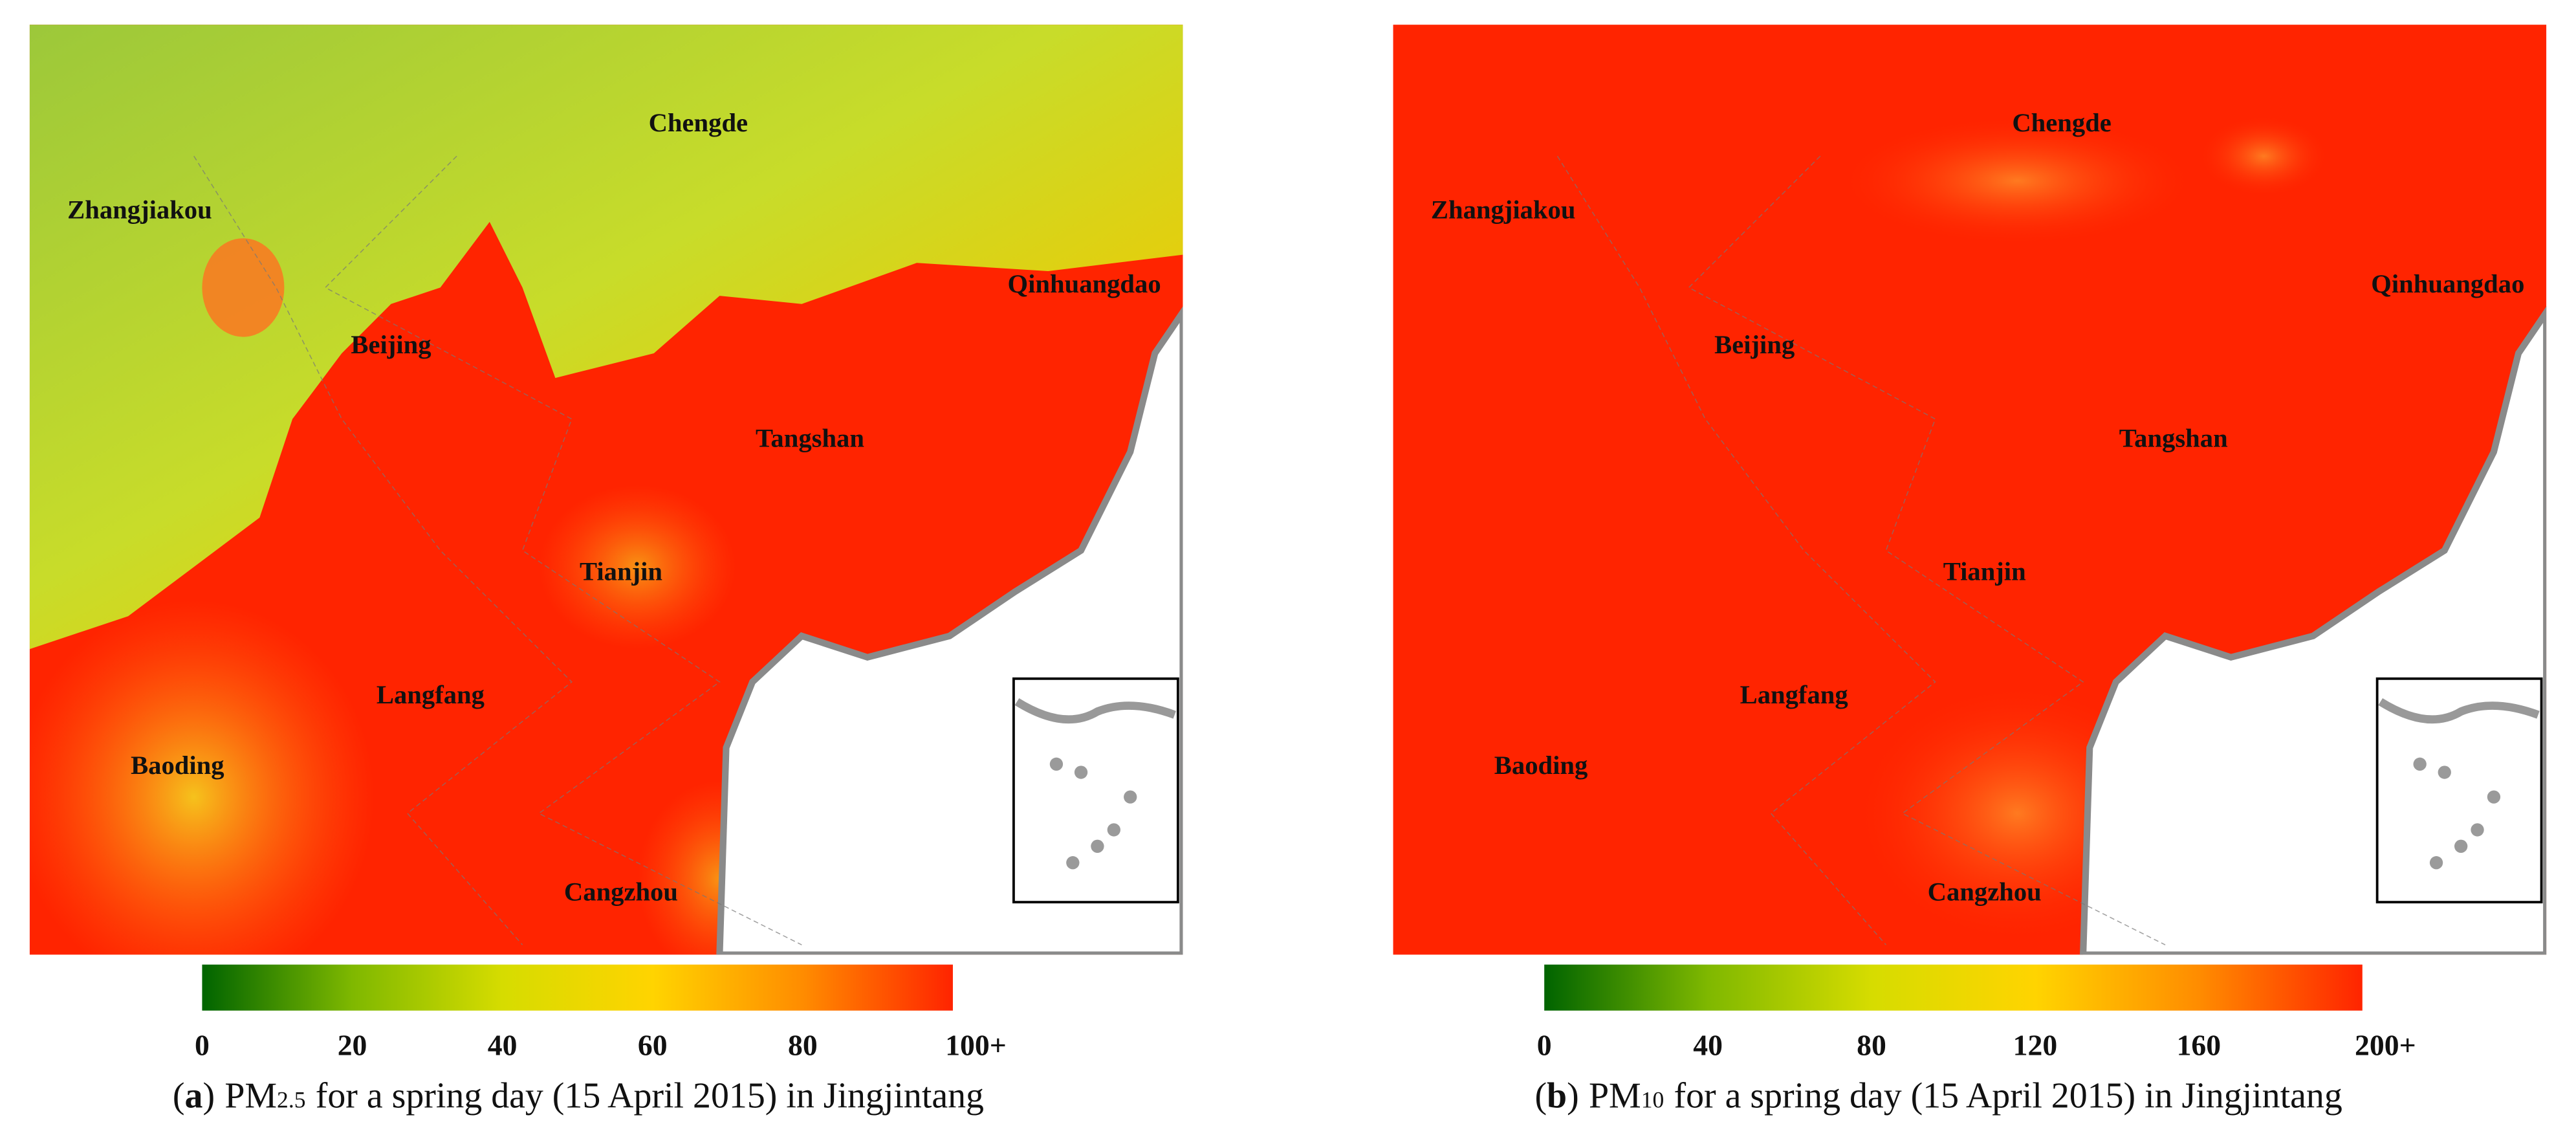 This screenshot has height=1146, width=2576. What do you see at coordinates (2199, 1044) in the screenshot?
I see `colorbar-tick-label: 160` at bounding box center [2199, 1044].